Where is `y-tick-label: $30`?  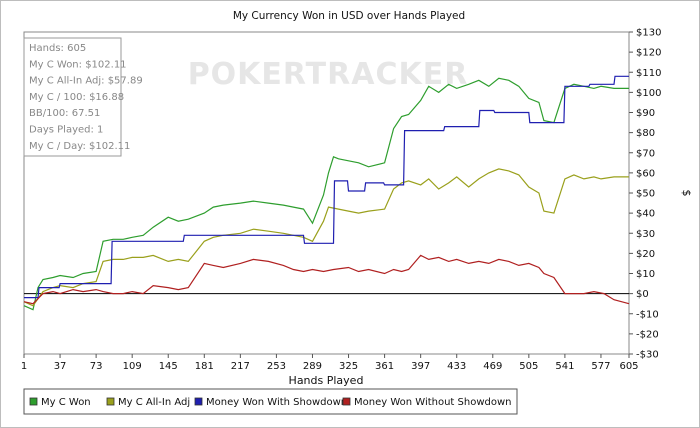
y-tick-label: $30 is located at coordinates (645, 234).